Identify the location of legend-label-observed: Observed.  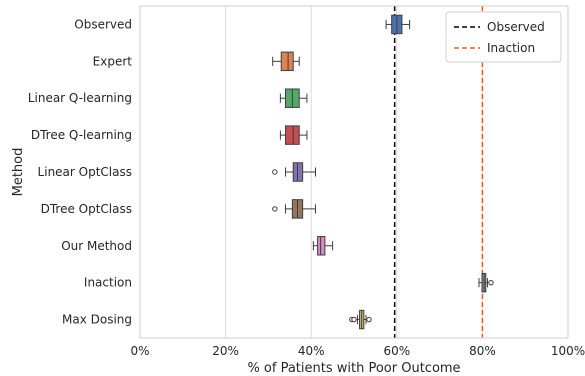
(516, 27).